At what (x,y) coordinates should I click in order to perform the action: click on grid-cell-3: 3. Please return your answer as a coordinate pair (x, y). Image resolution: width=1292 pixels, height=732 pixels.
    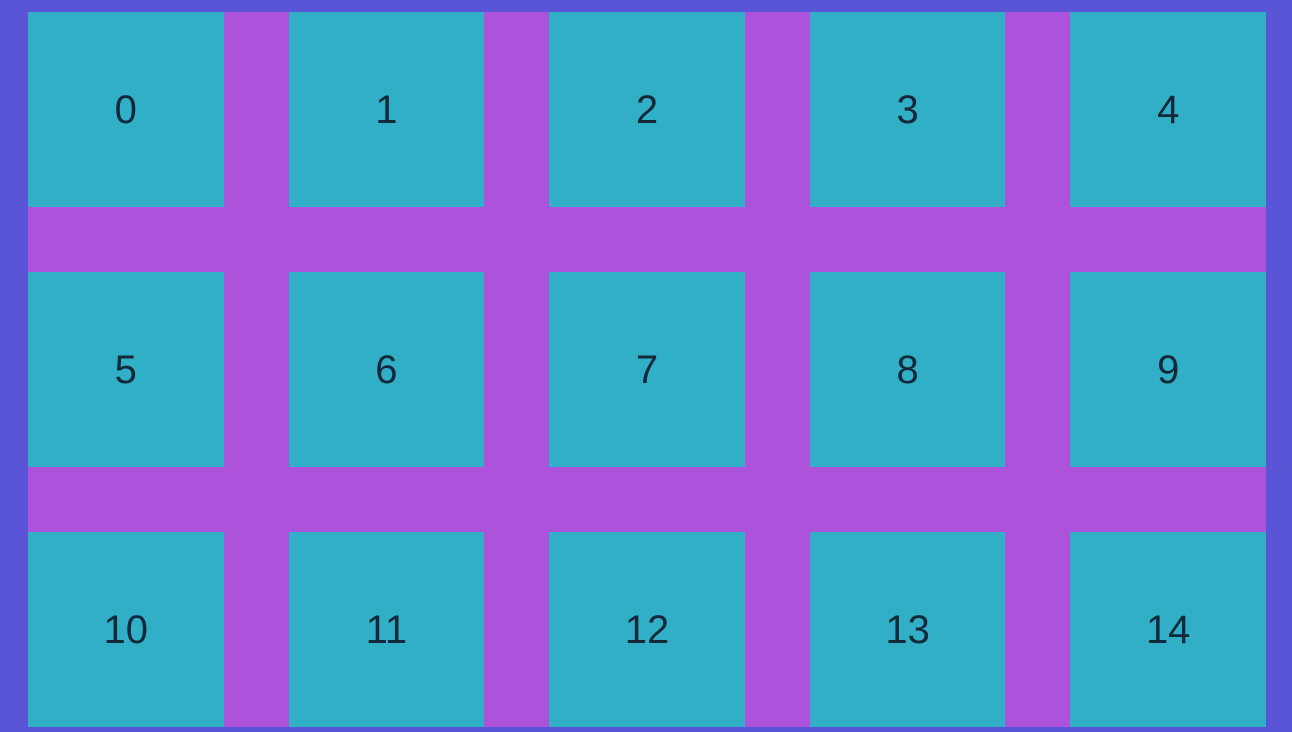
    Looking at the image, I should click on (907, 109).